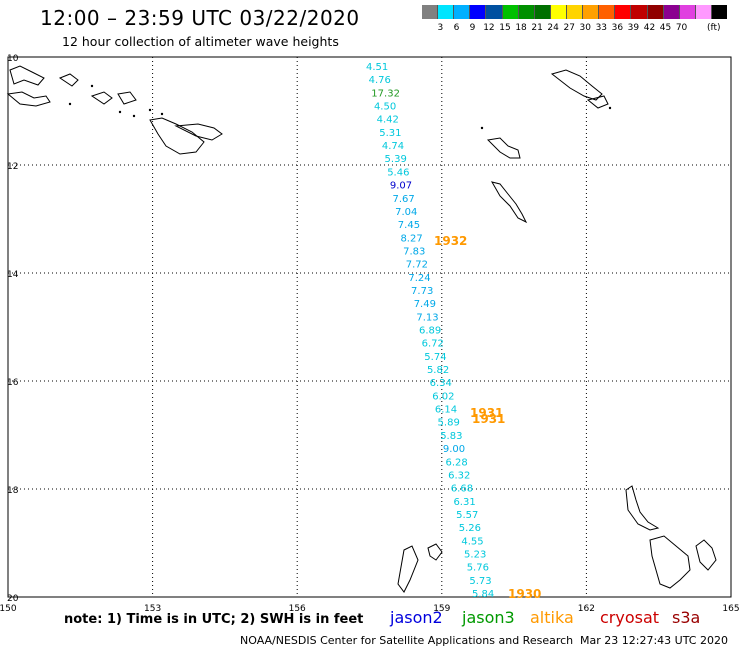  Describe the element at coordinates (654, 640) in the screenshot. I see `generated-timestamp: Mar 23 12:27:43 UTC 2020` at that location.